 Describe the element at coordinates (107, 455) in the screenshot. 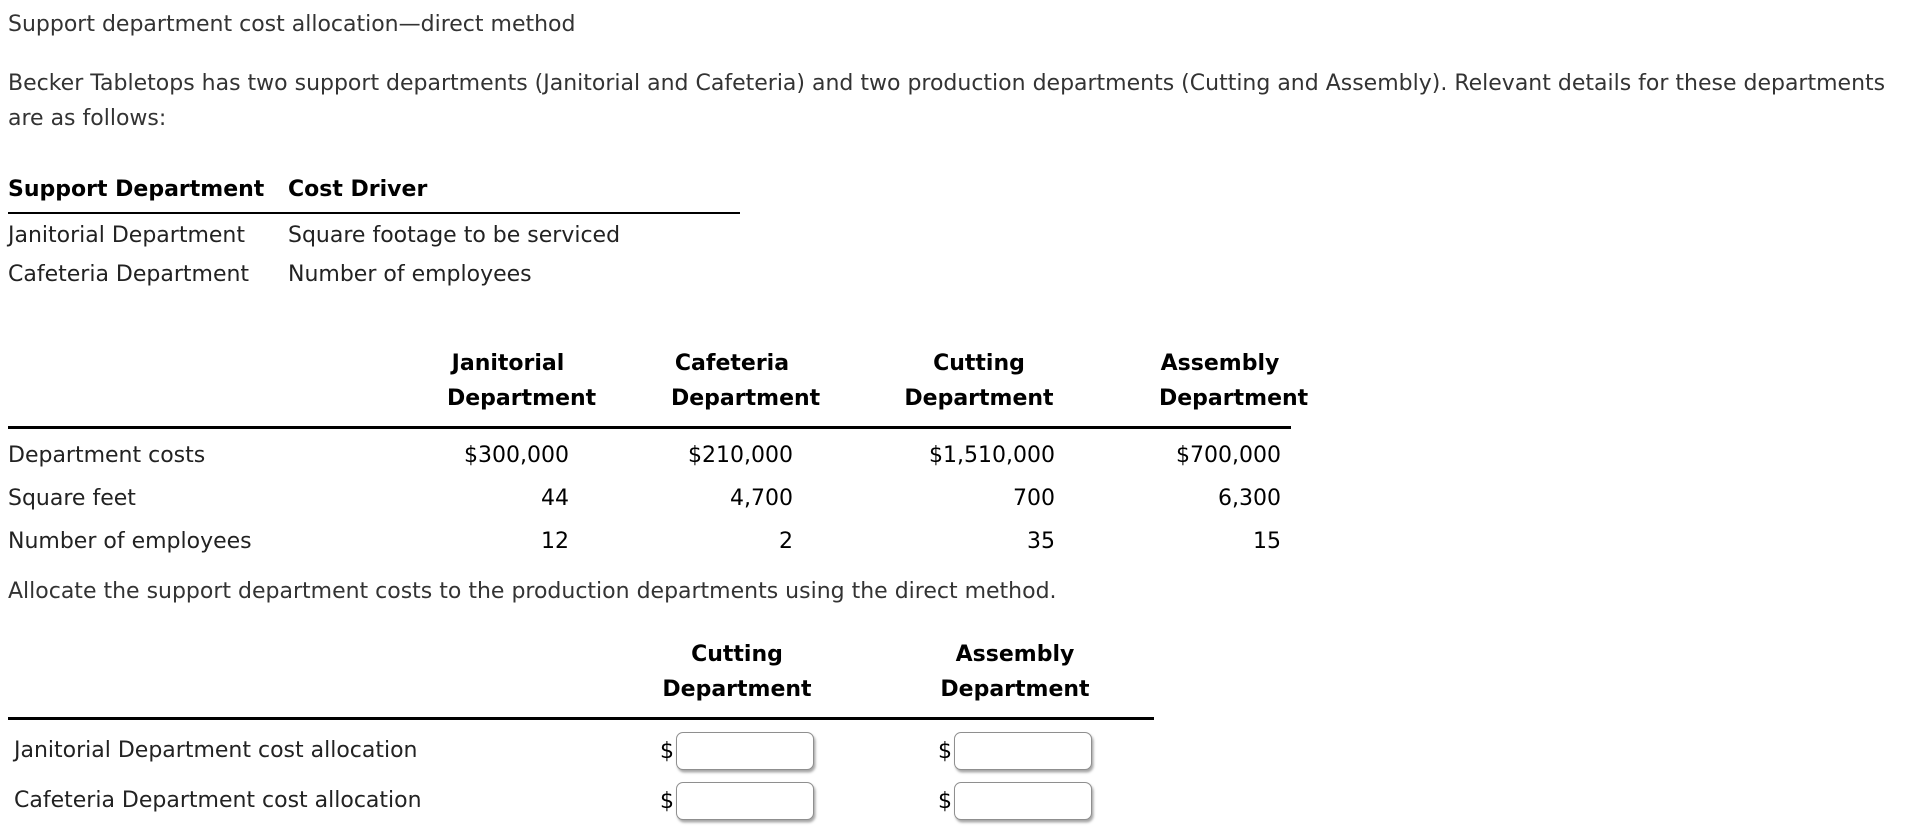

I see `row-label: Department costs` at that location.